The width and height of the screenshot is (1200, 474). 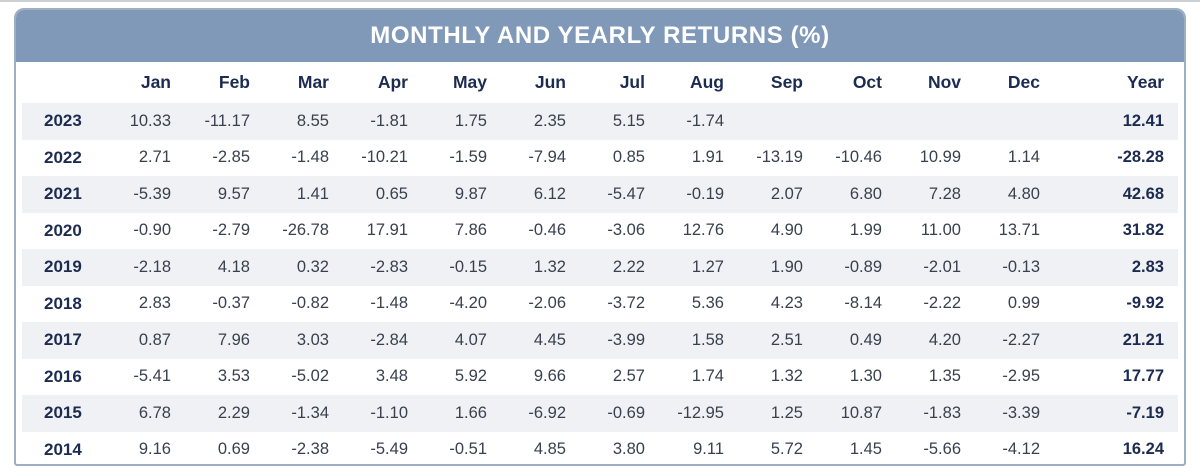 I want to click on cell-2014-aug: 9.11, so click(x=708, y=449).